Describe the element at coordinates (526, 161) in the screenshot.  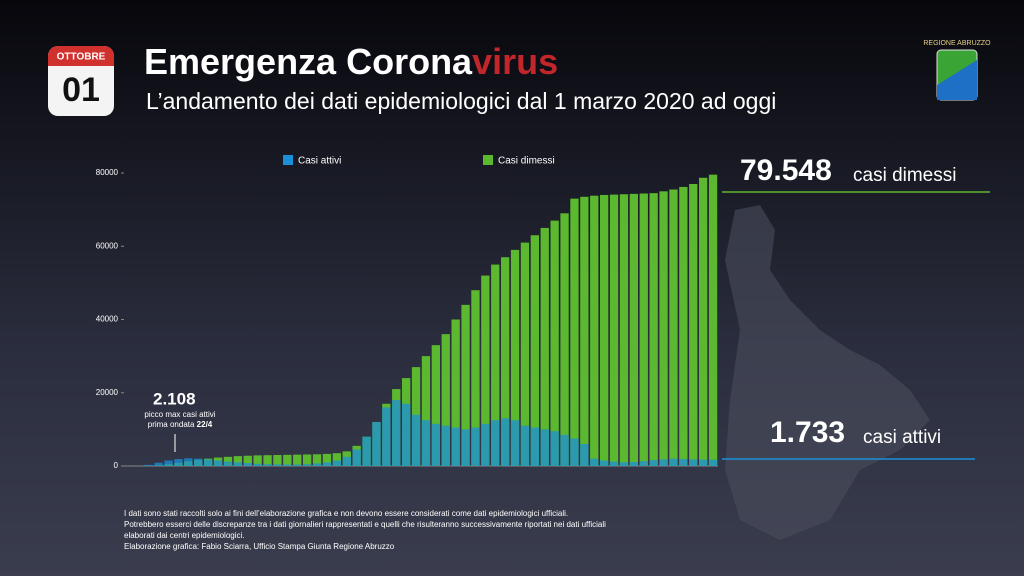
I see `legend-label: Casi dimessi` at that location.